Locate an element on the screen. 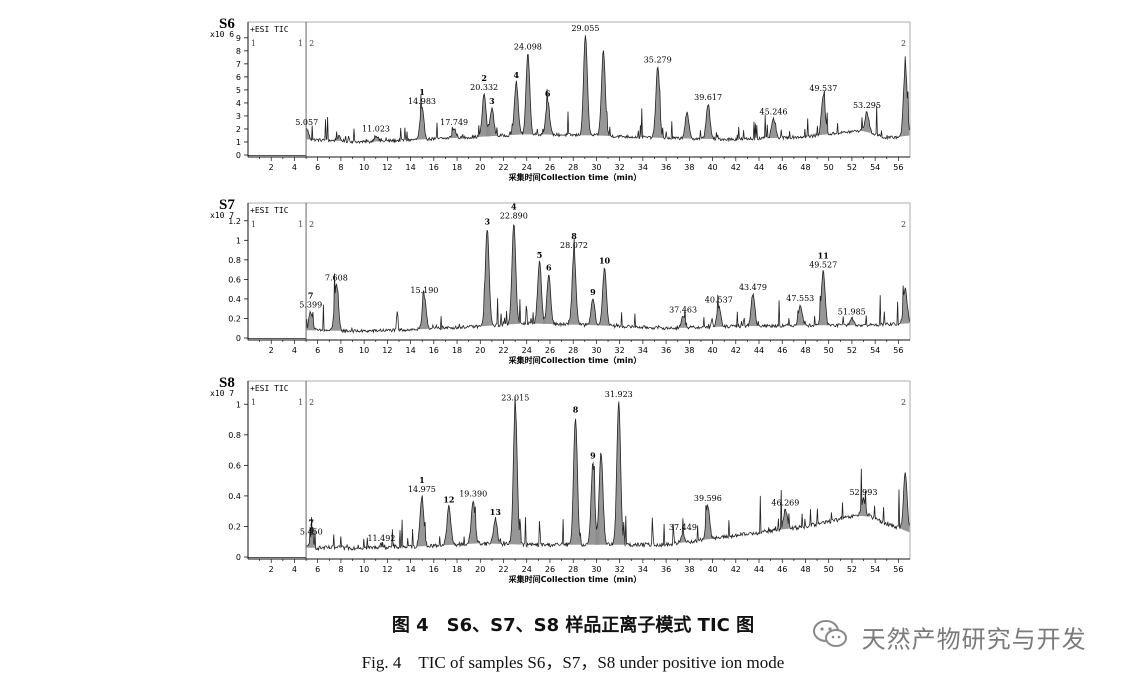 This screenshot has height=686, width=1146. y-tick-label: 7 is located at coordinates (238, 64).